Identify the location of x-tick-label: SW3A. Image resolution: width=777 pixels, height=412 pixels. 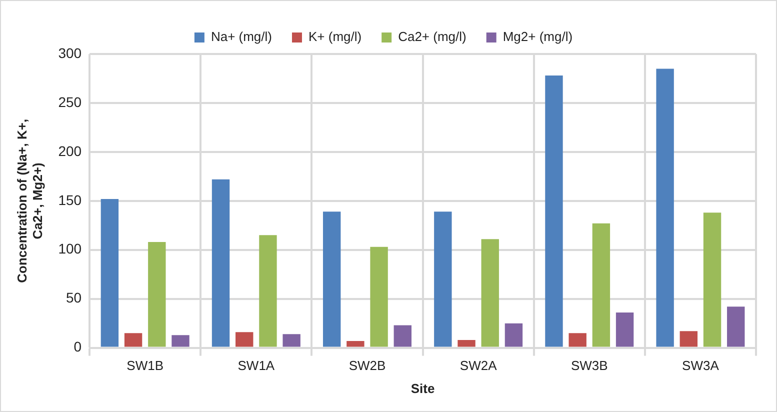
(701, 366).